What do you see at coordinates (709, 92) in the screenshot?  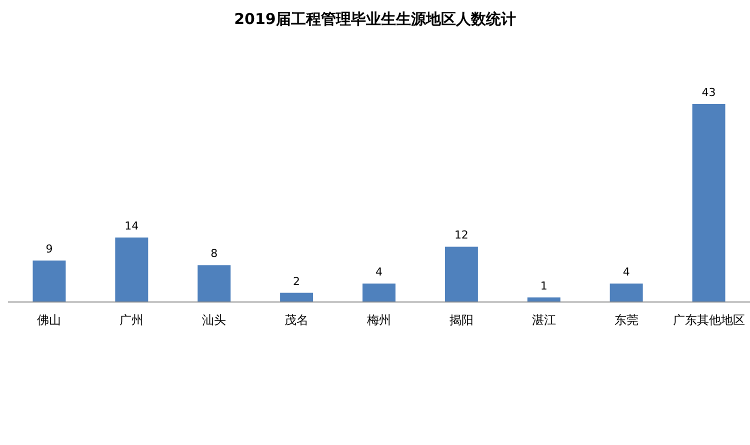 I see `data-label: 43` at bounding box center [709, 92].